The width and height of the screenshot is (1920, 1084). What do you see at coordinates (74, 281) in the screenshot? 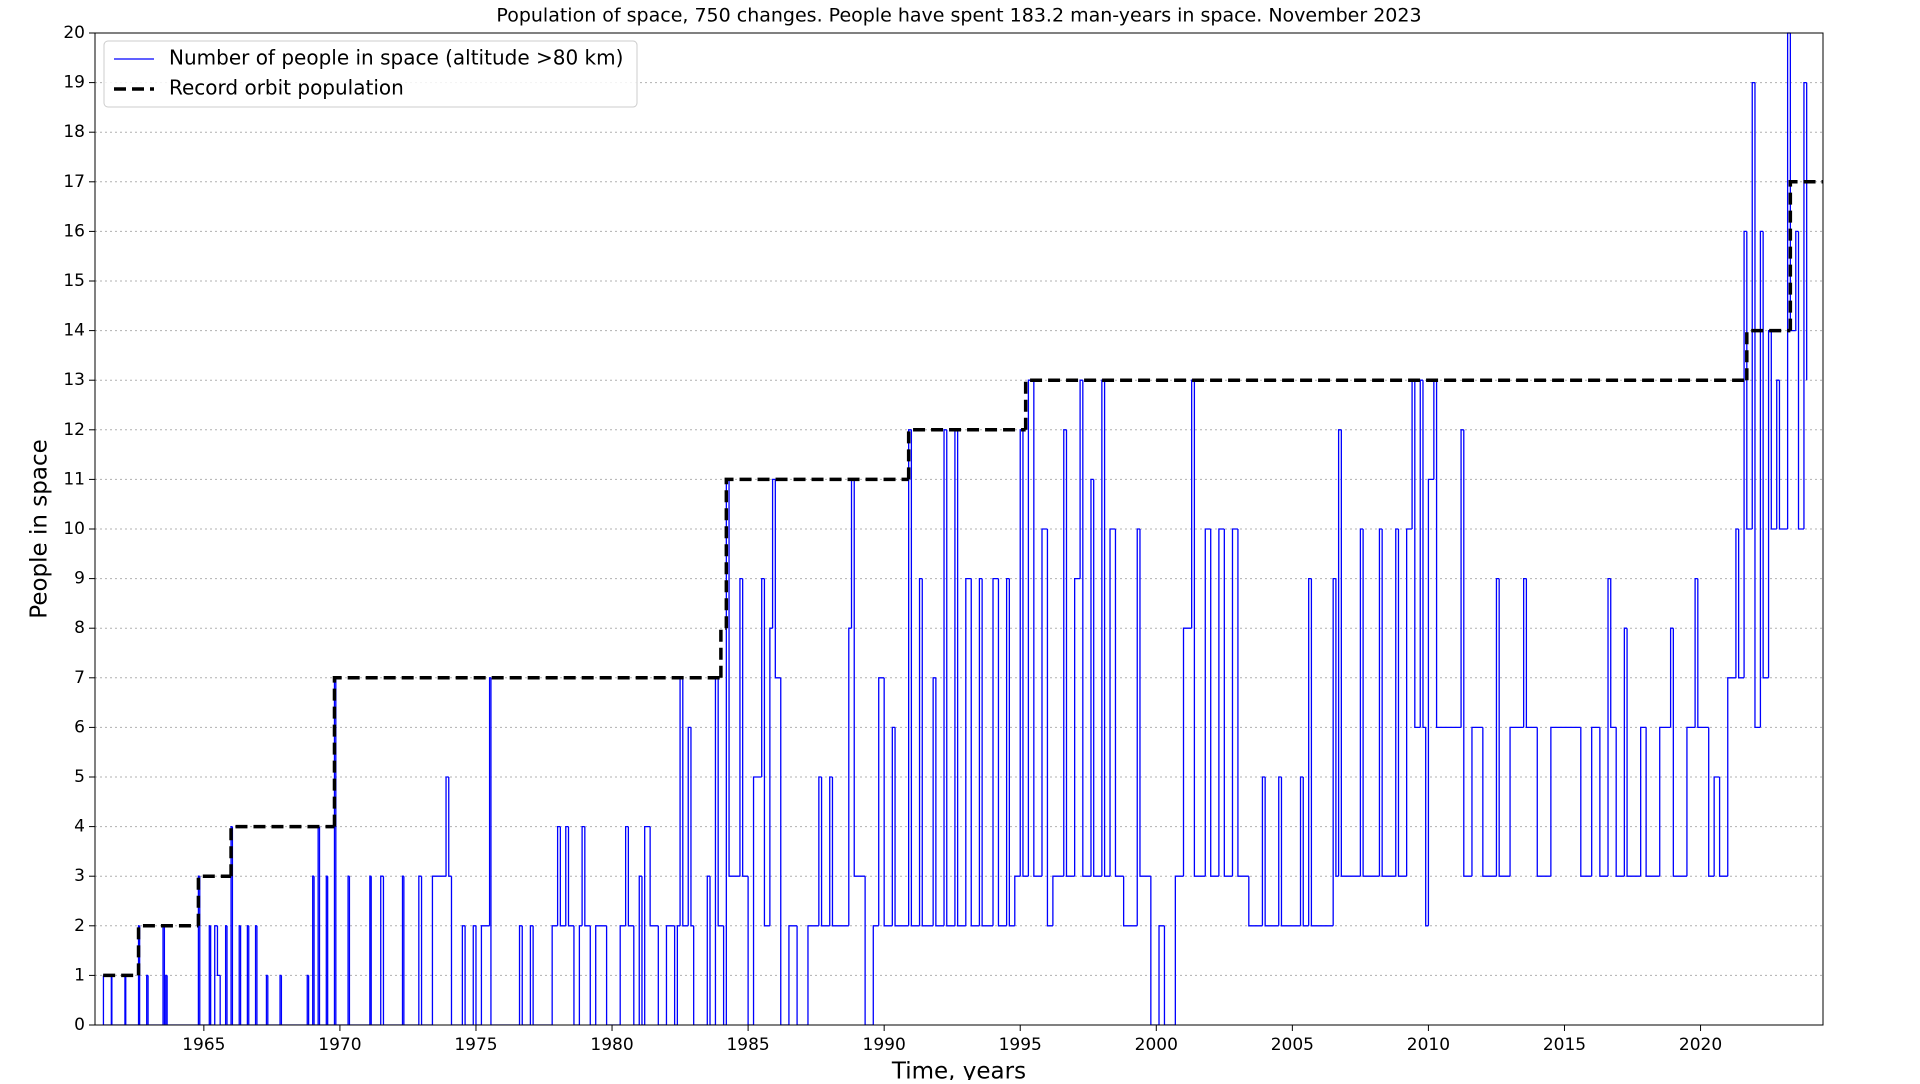
I see `y-tick-label: 15` at bounding box center [74, 281].